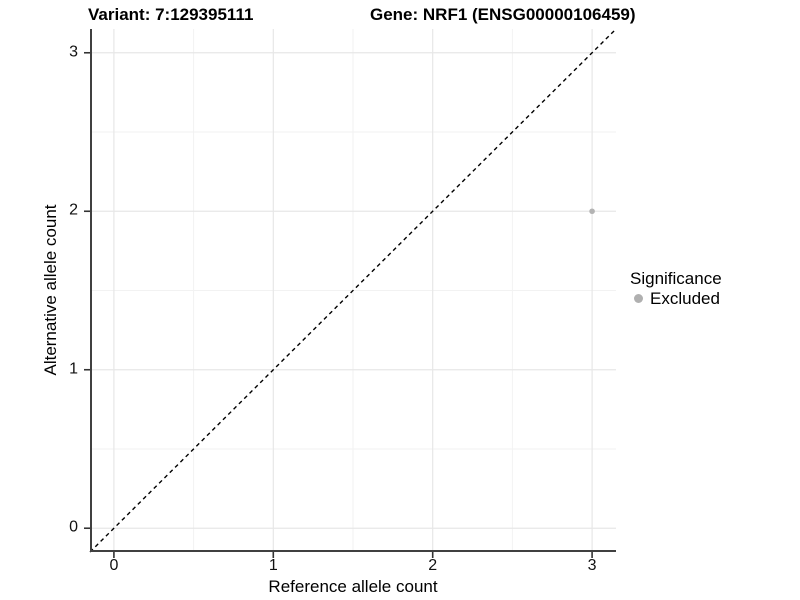  I want to click on x-tick-label: 3, so click(592, 565).